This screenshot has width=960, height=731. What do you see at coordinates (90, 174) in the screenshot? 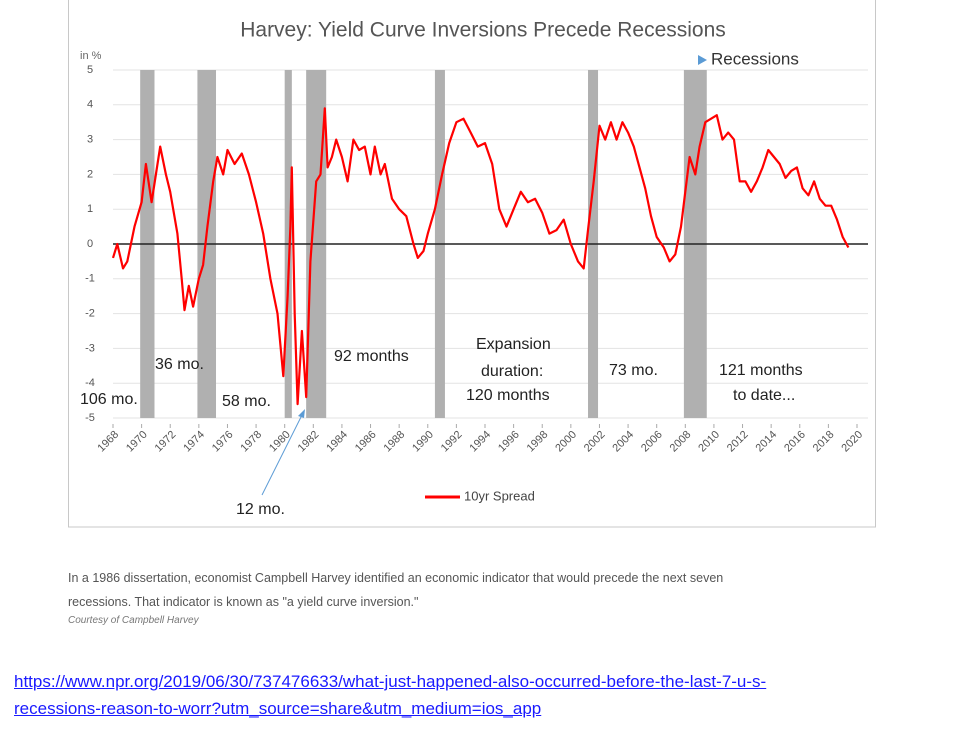
I see `y-tick-label: 2` at bounding box center [90, 174].